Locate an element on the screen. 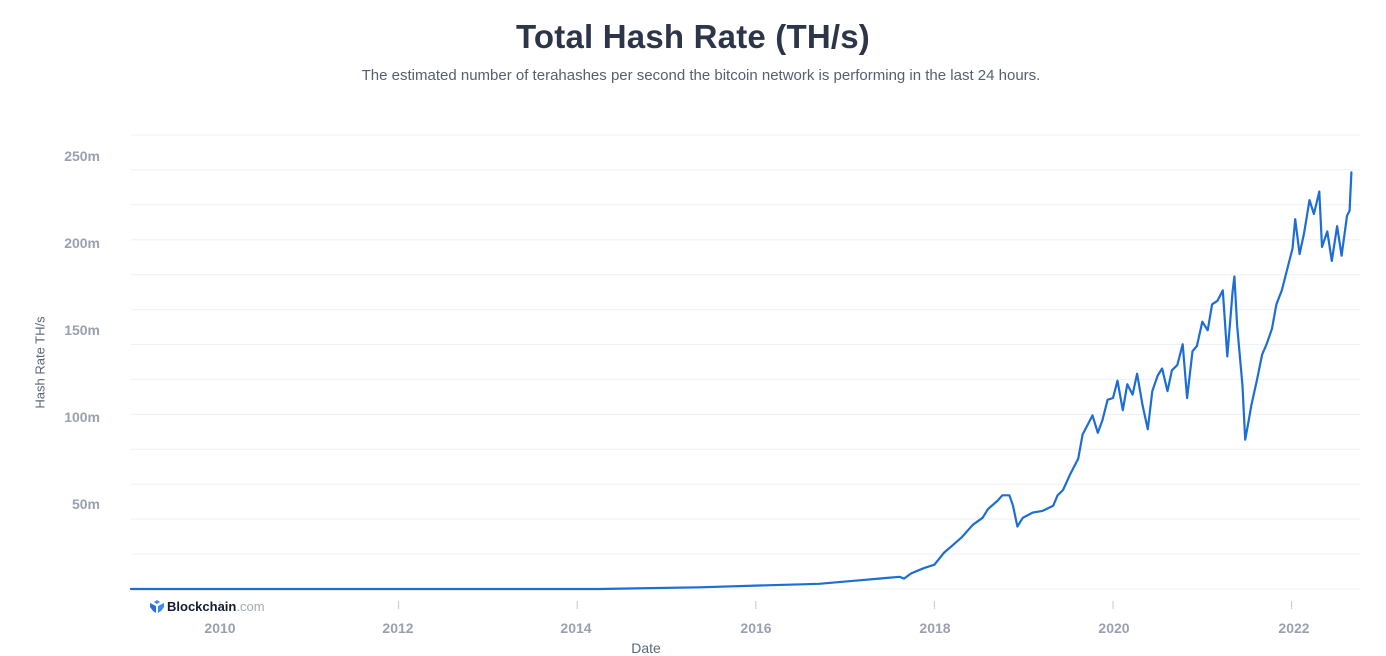  x-axis-label: Date is located at coordinates (646, 648).